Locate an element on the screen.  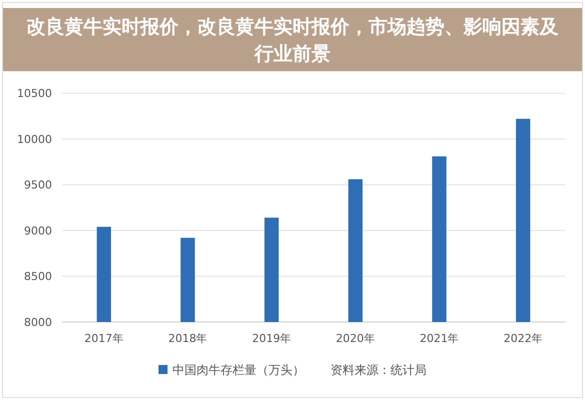
annotation: 资料来源：统计局 is located at coordinates (378, 370).